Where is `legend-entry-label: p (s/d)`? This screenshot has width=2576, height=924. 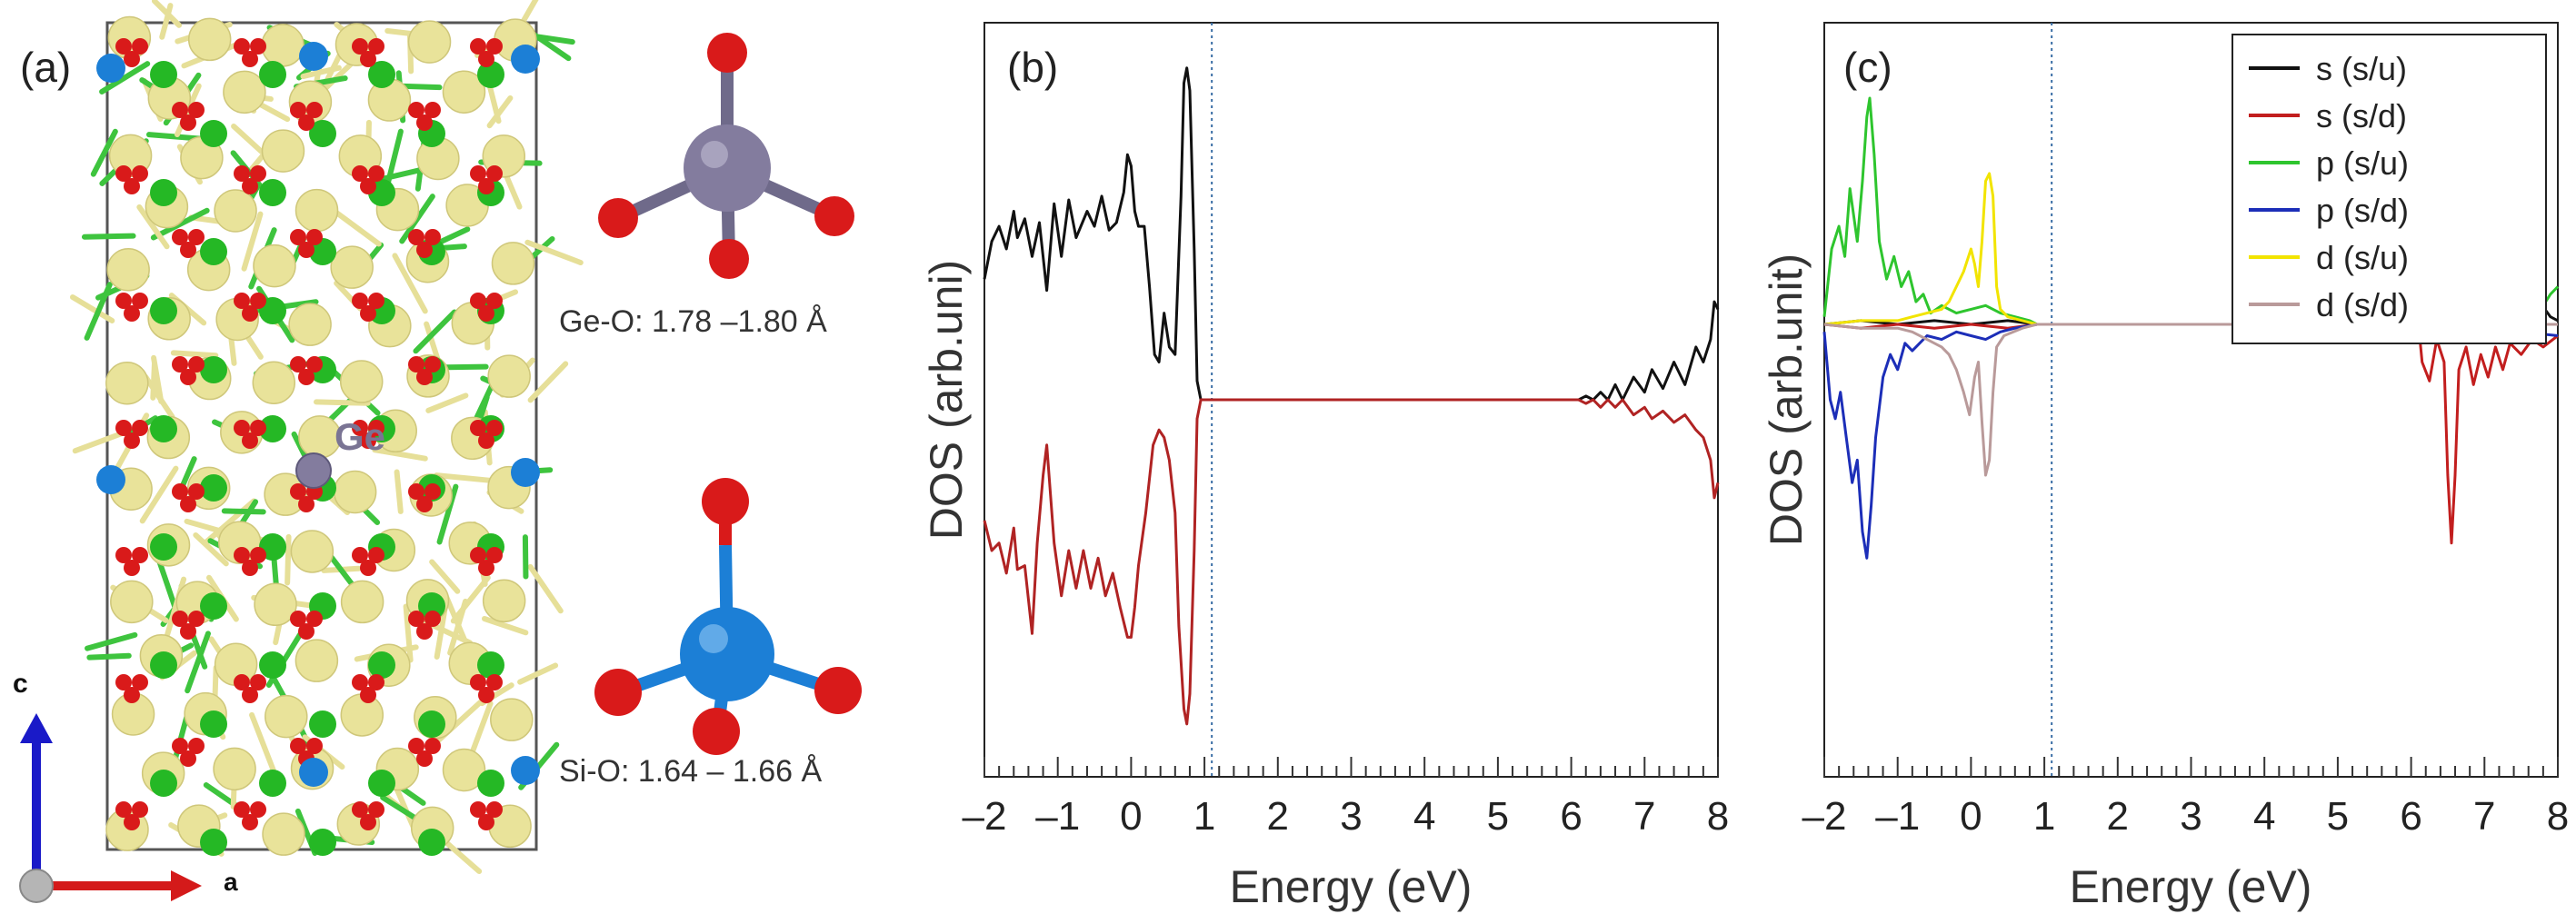 legend-entry-label: p (s/d) is located at coordinates (2362, 210).